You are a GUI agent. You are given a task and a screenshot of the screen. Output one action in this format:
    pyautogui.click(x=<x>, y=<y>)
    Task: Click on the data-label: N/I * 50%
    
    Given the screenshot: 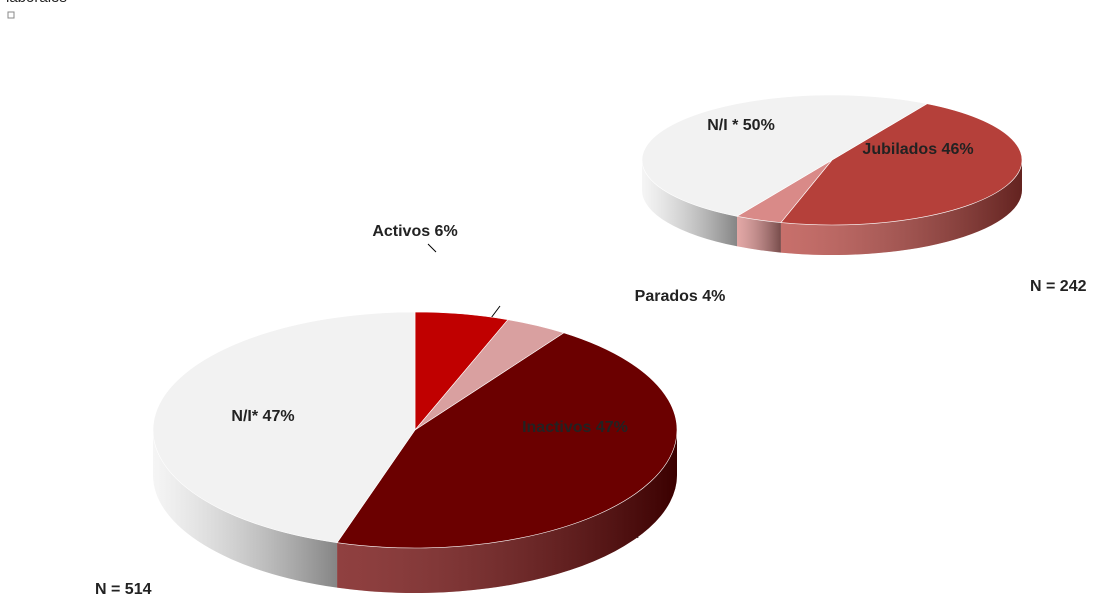 What is the action you would take?
    pyautogui.click(x=741, y=125)
    